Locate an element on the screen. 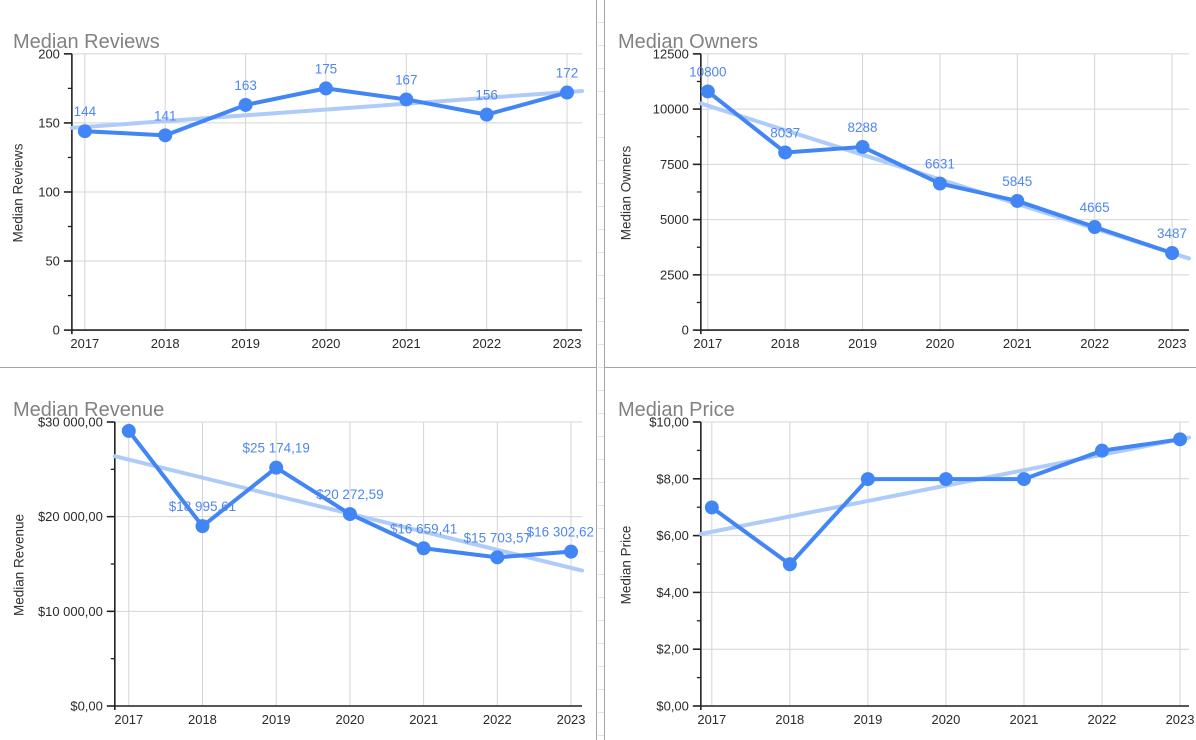 The image size is (1196, 740). svg-text: $15 703,57 is located at coordinates (497, 537).